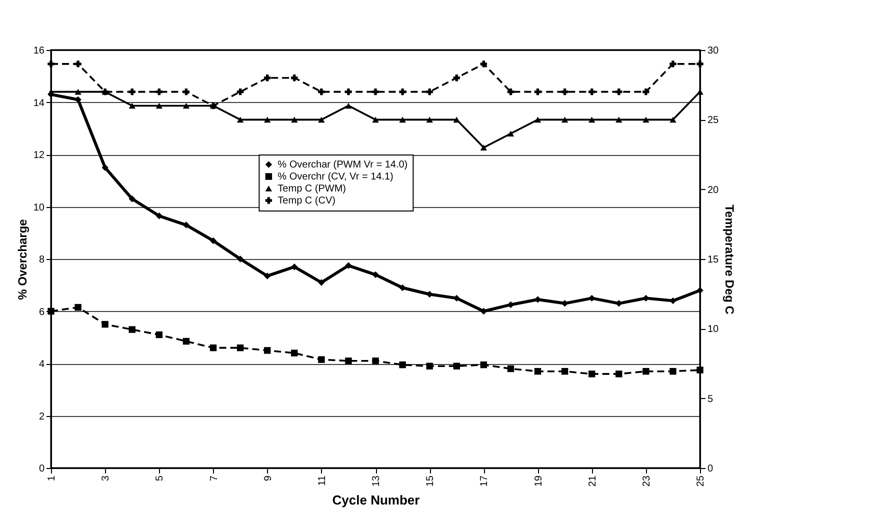 The height and width of the screenshot is (519, 881). Describe the element at coordinates (41, 260) in the screenshot. I see `y-tick-label: 8` at that location.